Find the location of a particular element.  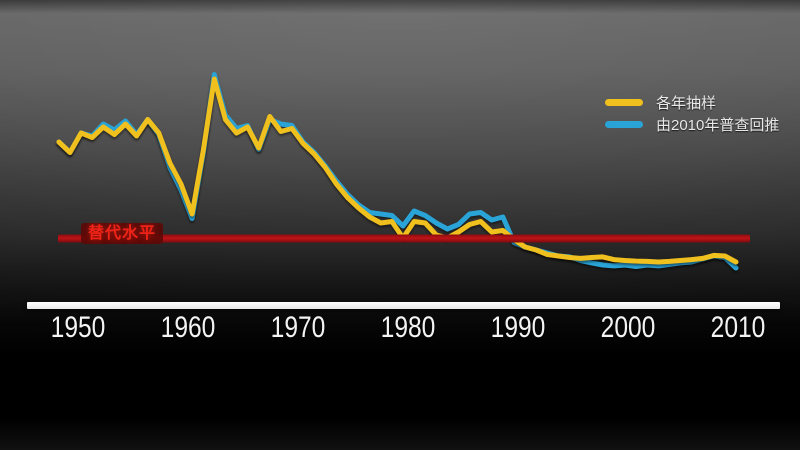

x-tick-label-1990: 1990 is located at coordinates (518, 327).